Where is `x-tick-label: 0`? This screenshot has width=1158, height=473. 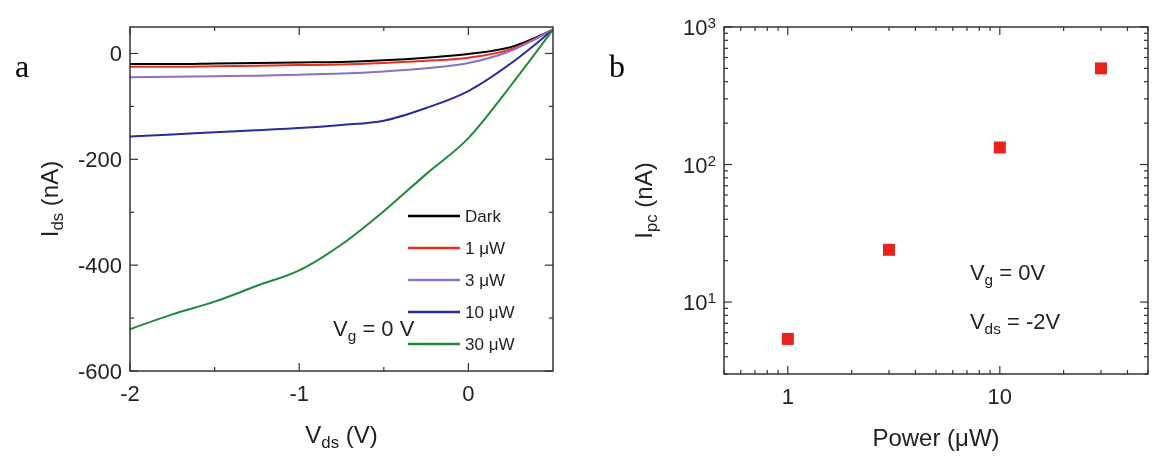
x-tick-label: 0 is located at coordinates (468, 393).